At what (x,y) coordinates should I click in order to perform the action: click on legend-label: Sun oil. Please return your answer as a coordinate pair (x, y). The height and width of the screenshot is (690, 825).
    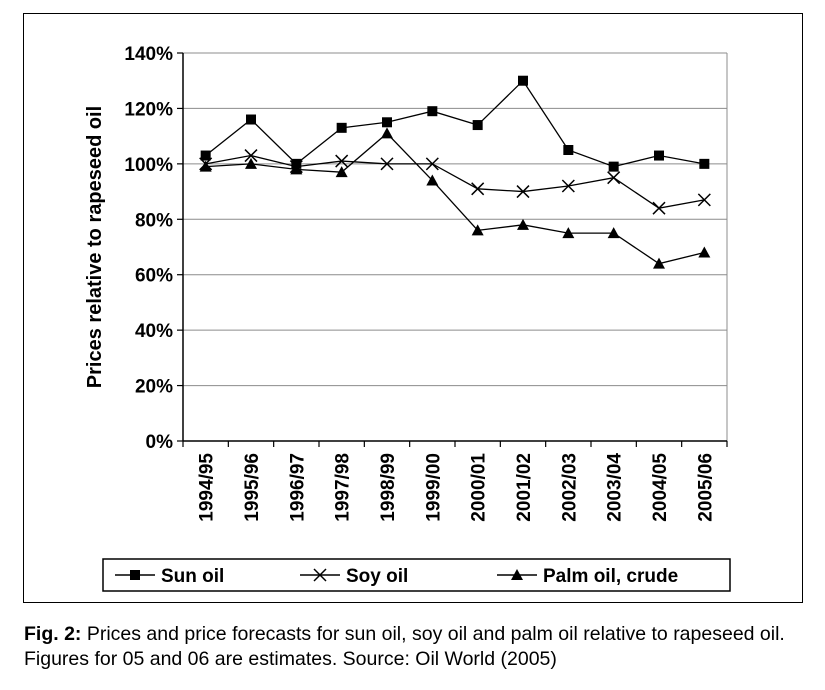
    Looking at the image, I should click on (192, 576).